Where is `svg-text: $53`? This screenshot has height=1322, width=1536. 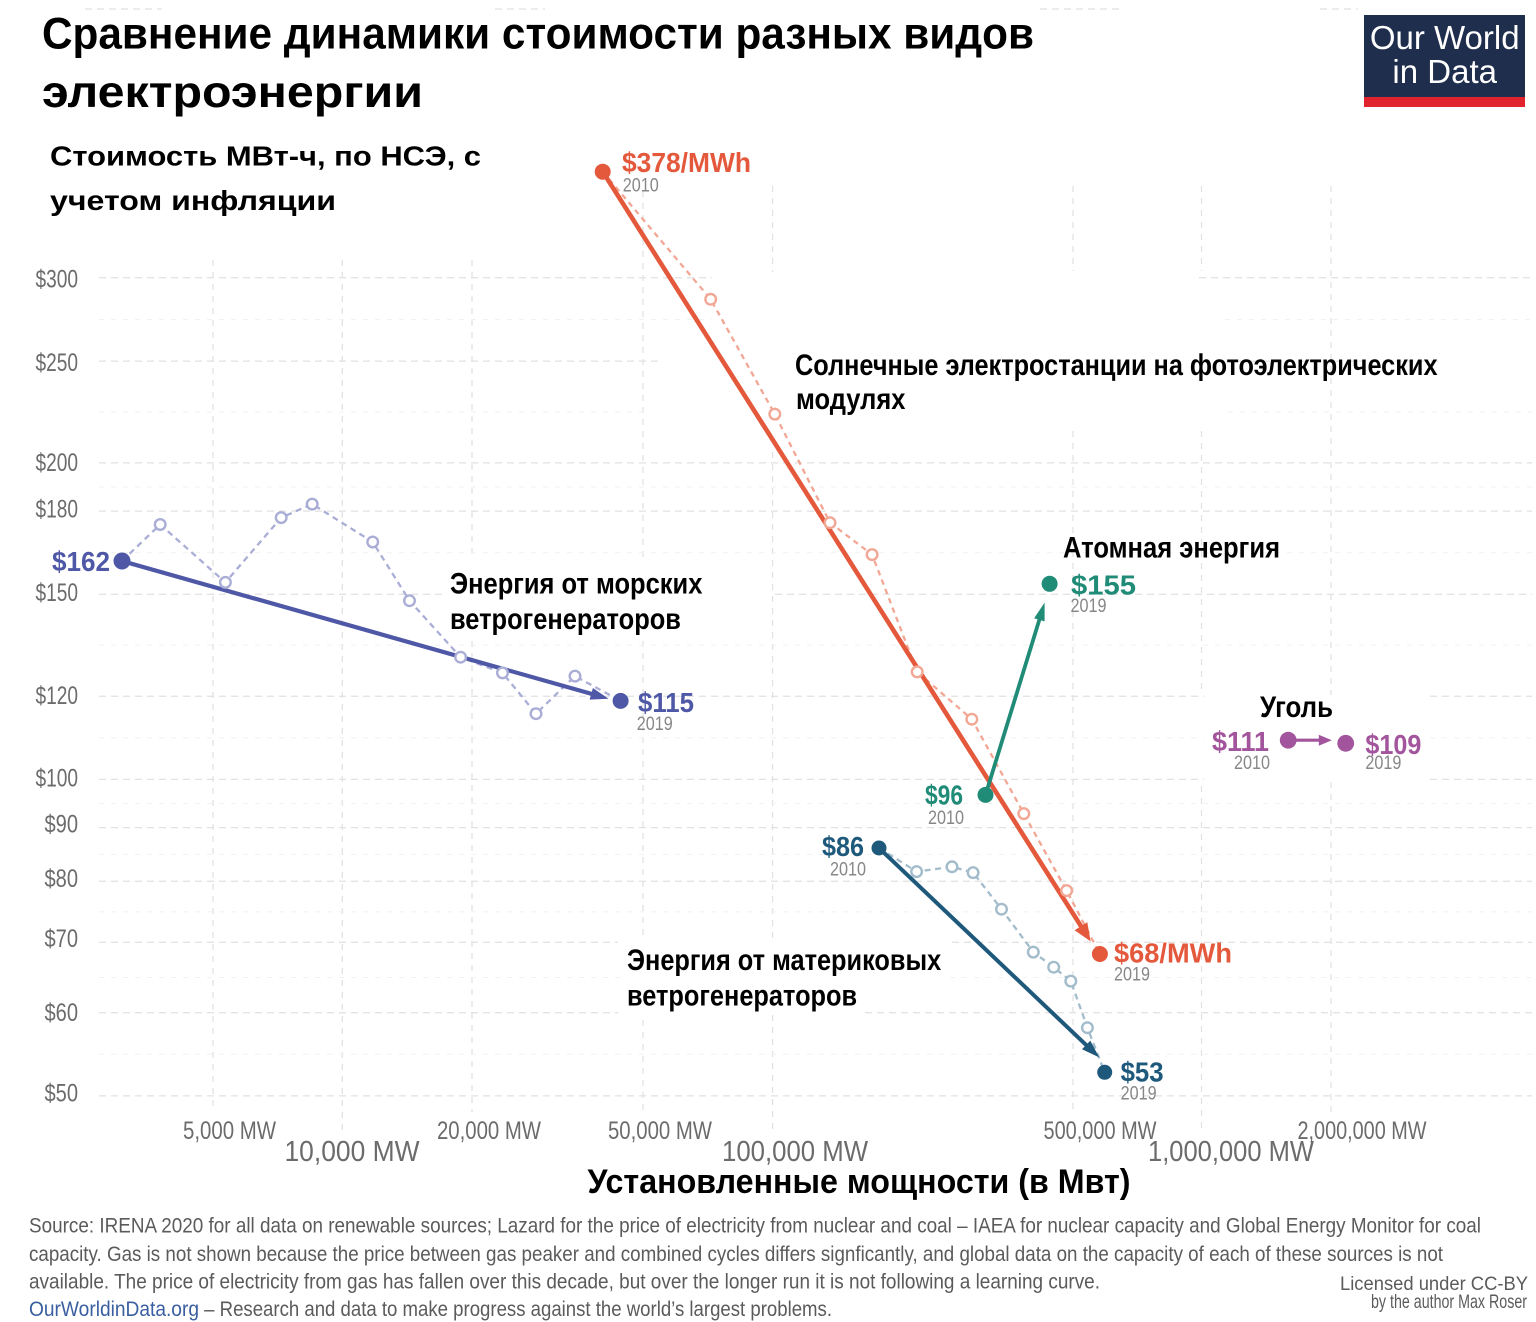 svg-text: $53 is located at coordinates (1142, 1072).